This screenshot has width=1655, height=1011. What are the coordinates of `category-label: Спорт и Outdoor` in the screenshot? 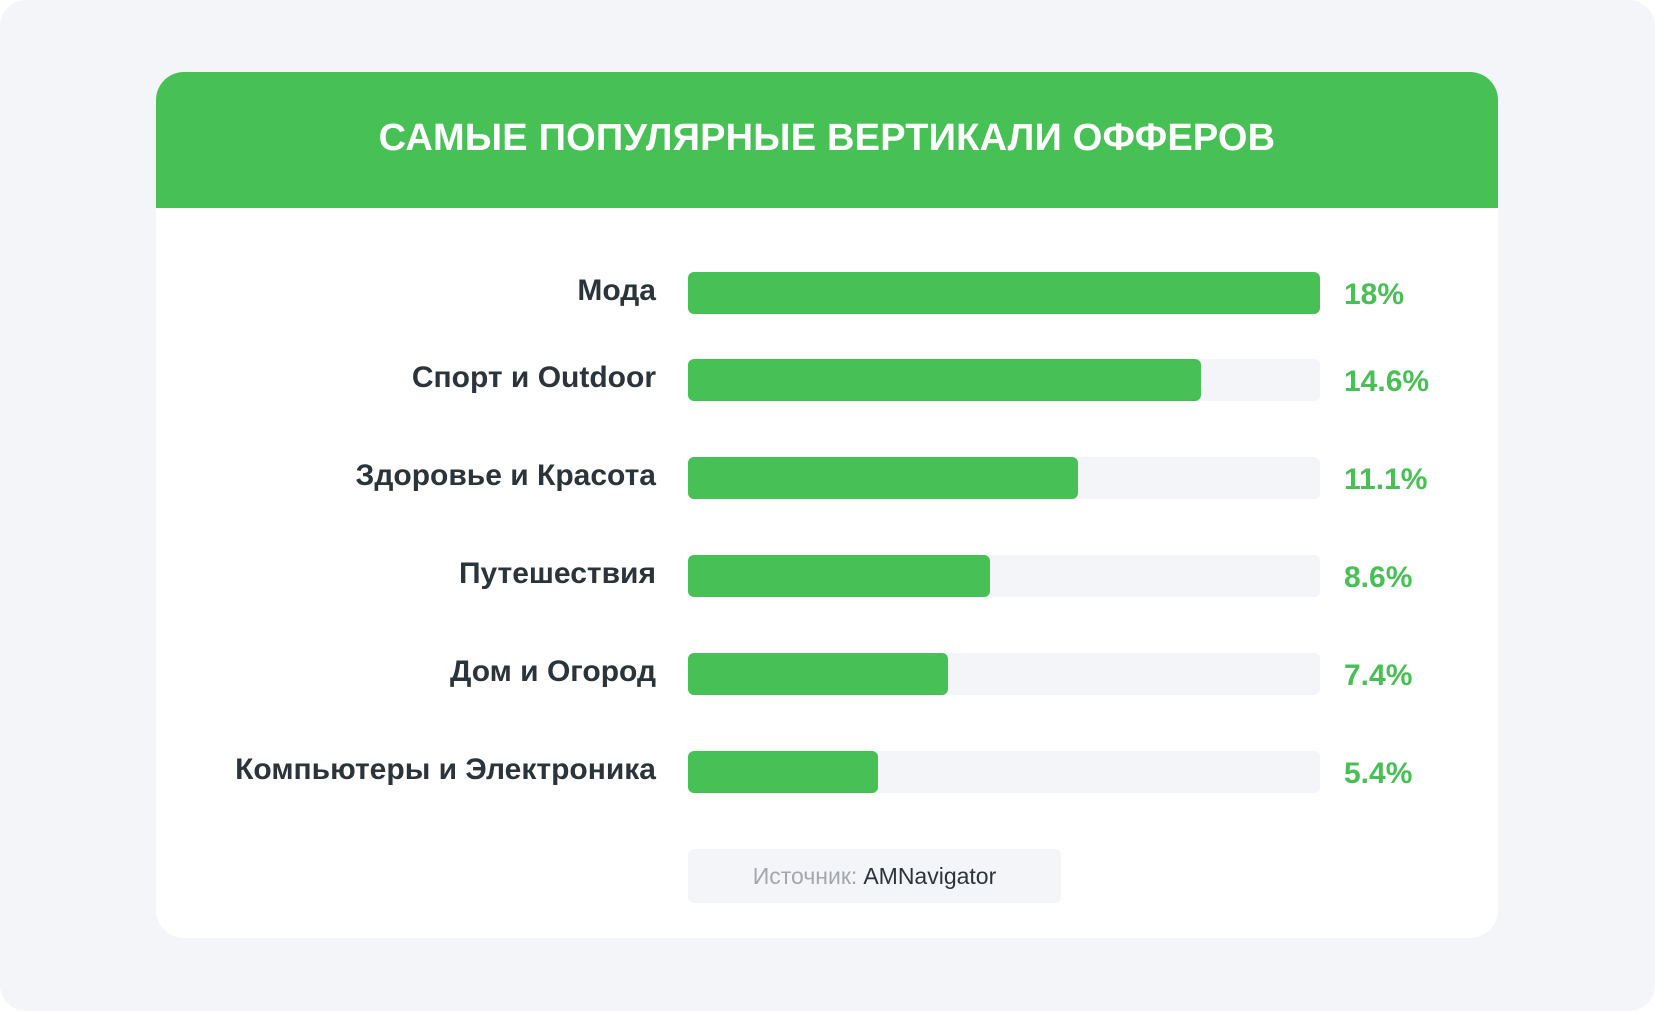 It's located at (533, 377).